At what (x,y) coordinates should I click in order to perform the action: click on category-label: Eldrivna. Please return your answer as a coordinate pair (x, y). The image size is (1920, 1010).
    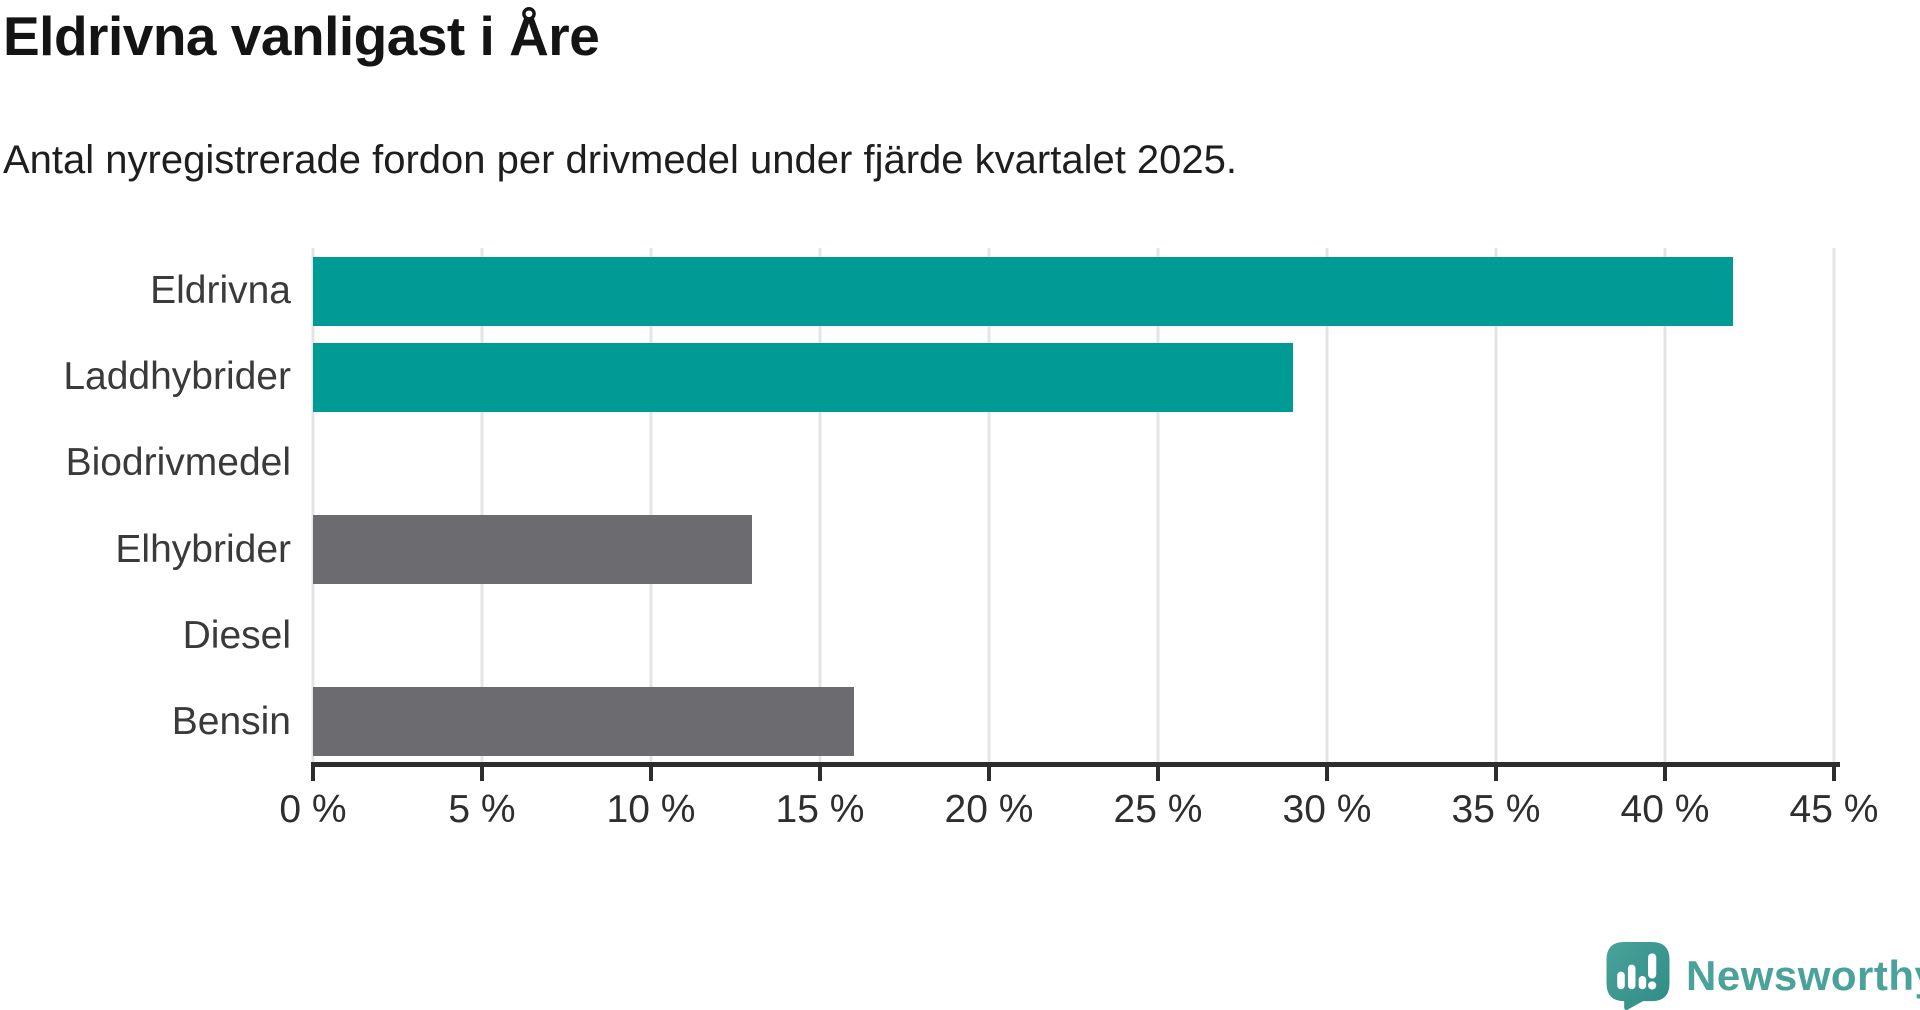
    Looking at the image, I should click on (220, 291).